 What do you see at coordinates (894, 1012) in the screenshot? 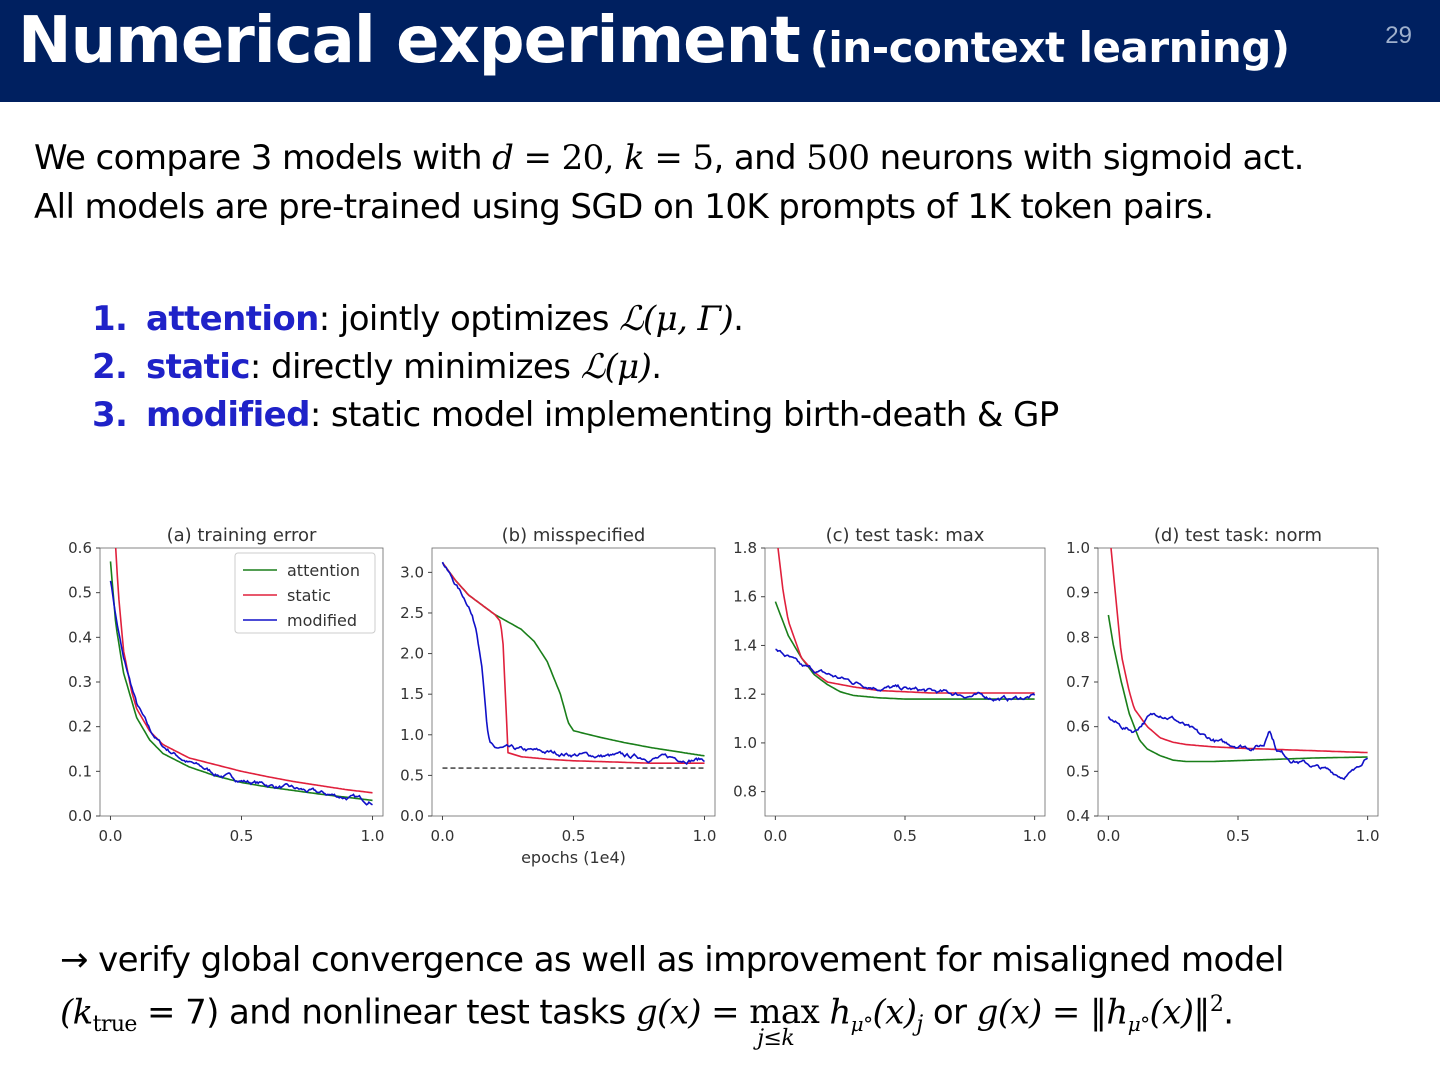
I see `math-h-arg: (x)` at bounding box center [894, 1012].